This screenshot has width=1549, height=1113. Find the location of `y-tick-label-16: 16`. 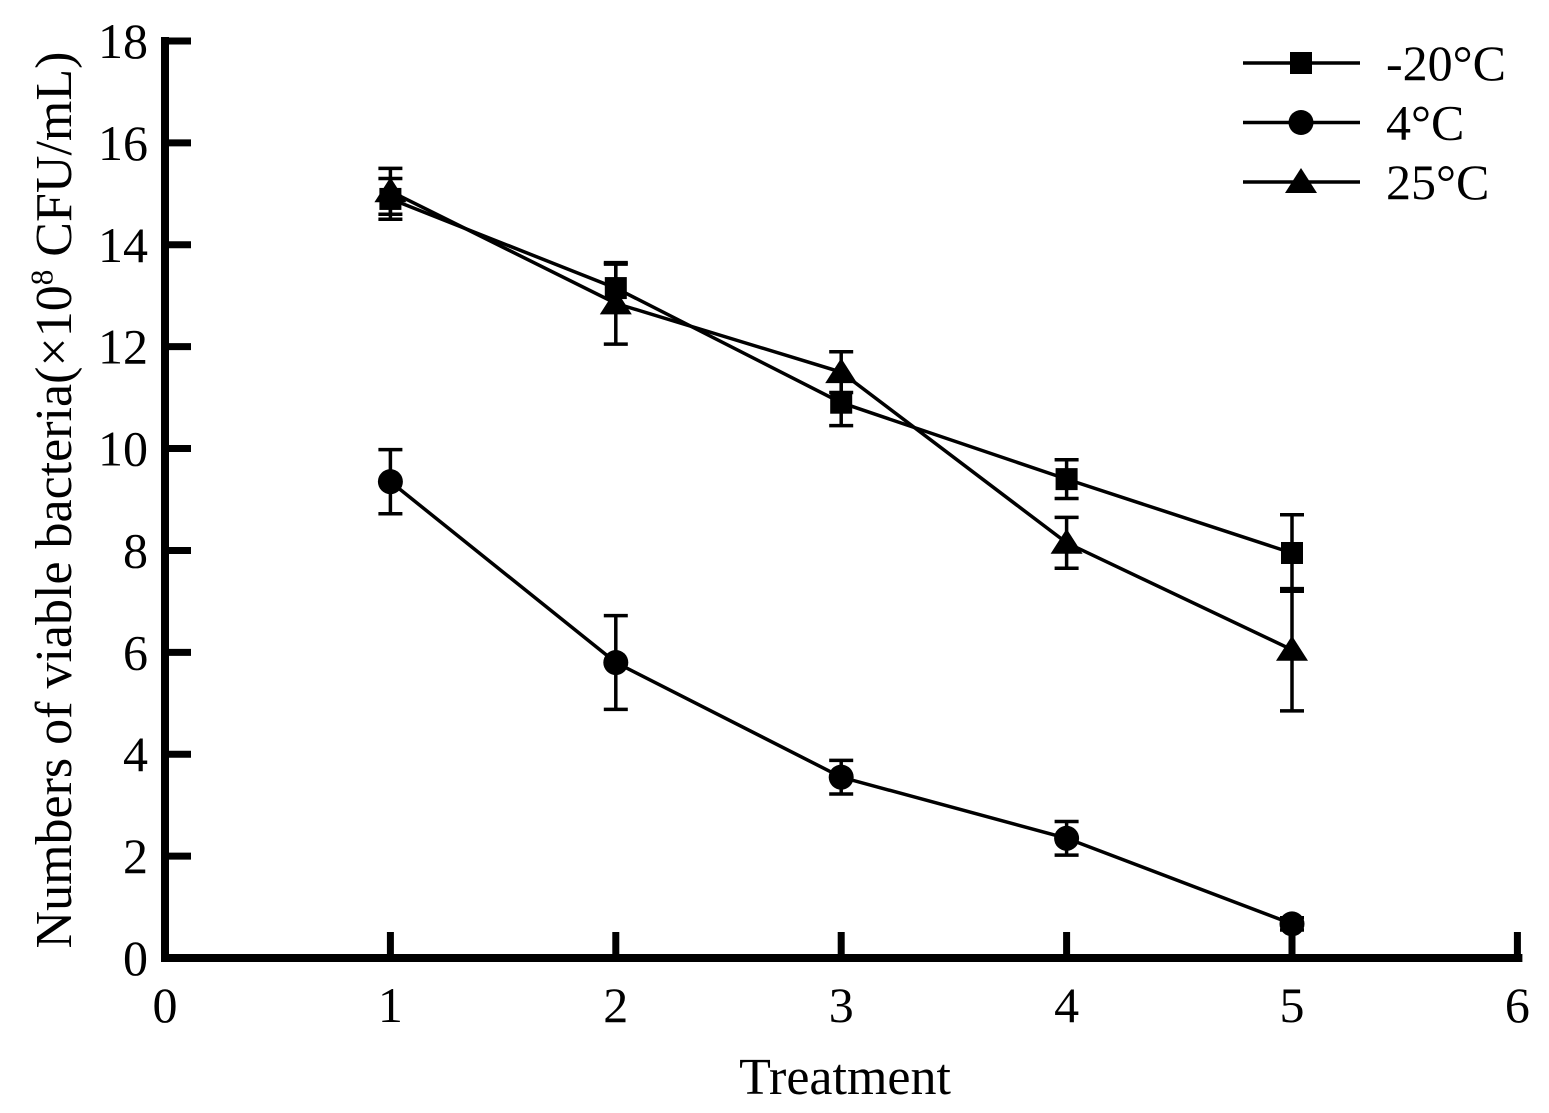

y-tick-label-16: 16 is located at coordinates (123, 143).